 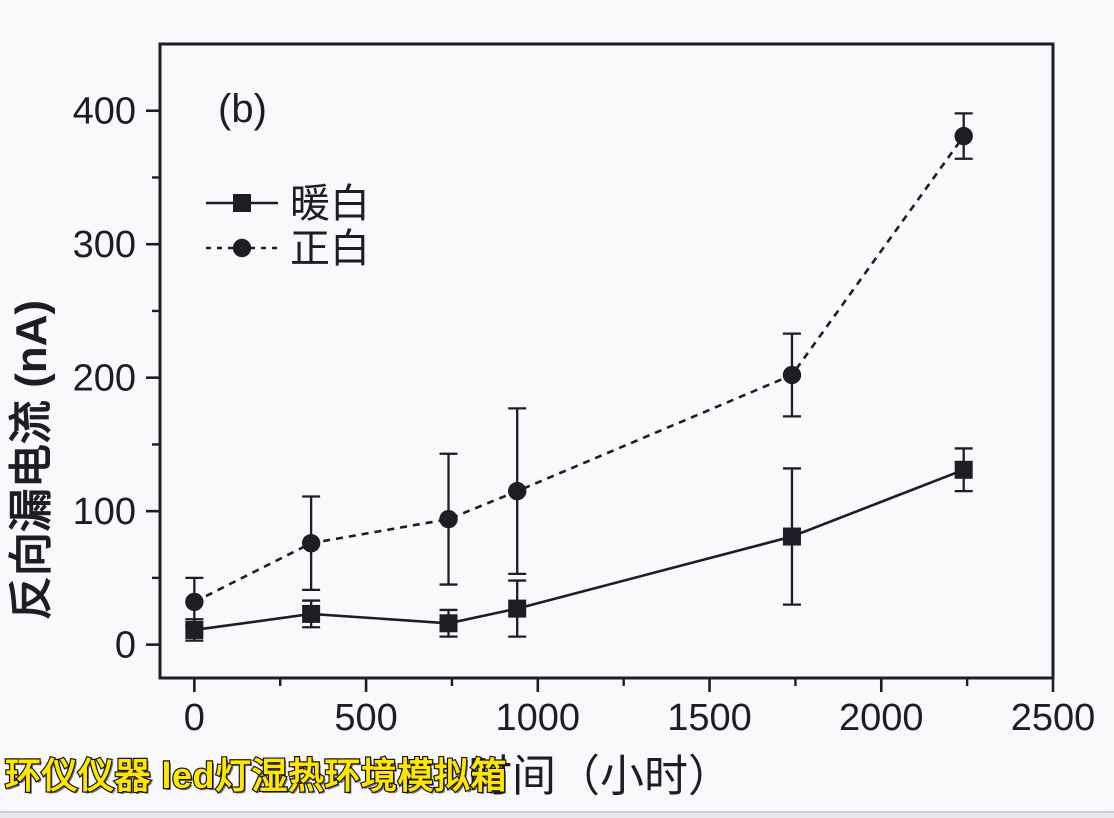 What do you see at coordinates (330, 249) in the screenshot?
I see `legend-label-正白: 正白` at bounding box center [330, 249].